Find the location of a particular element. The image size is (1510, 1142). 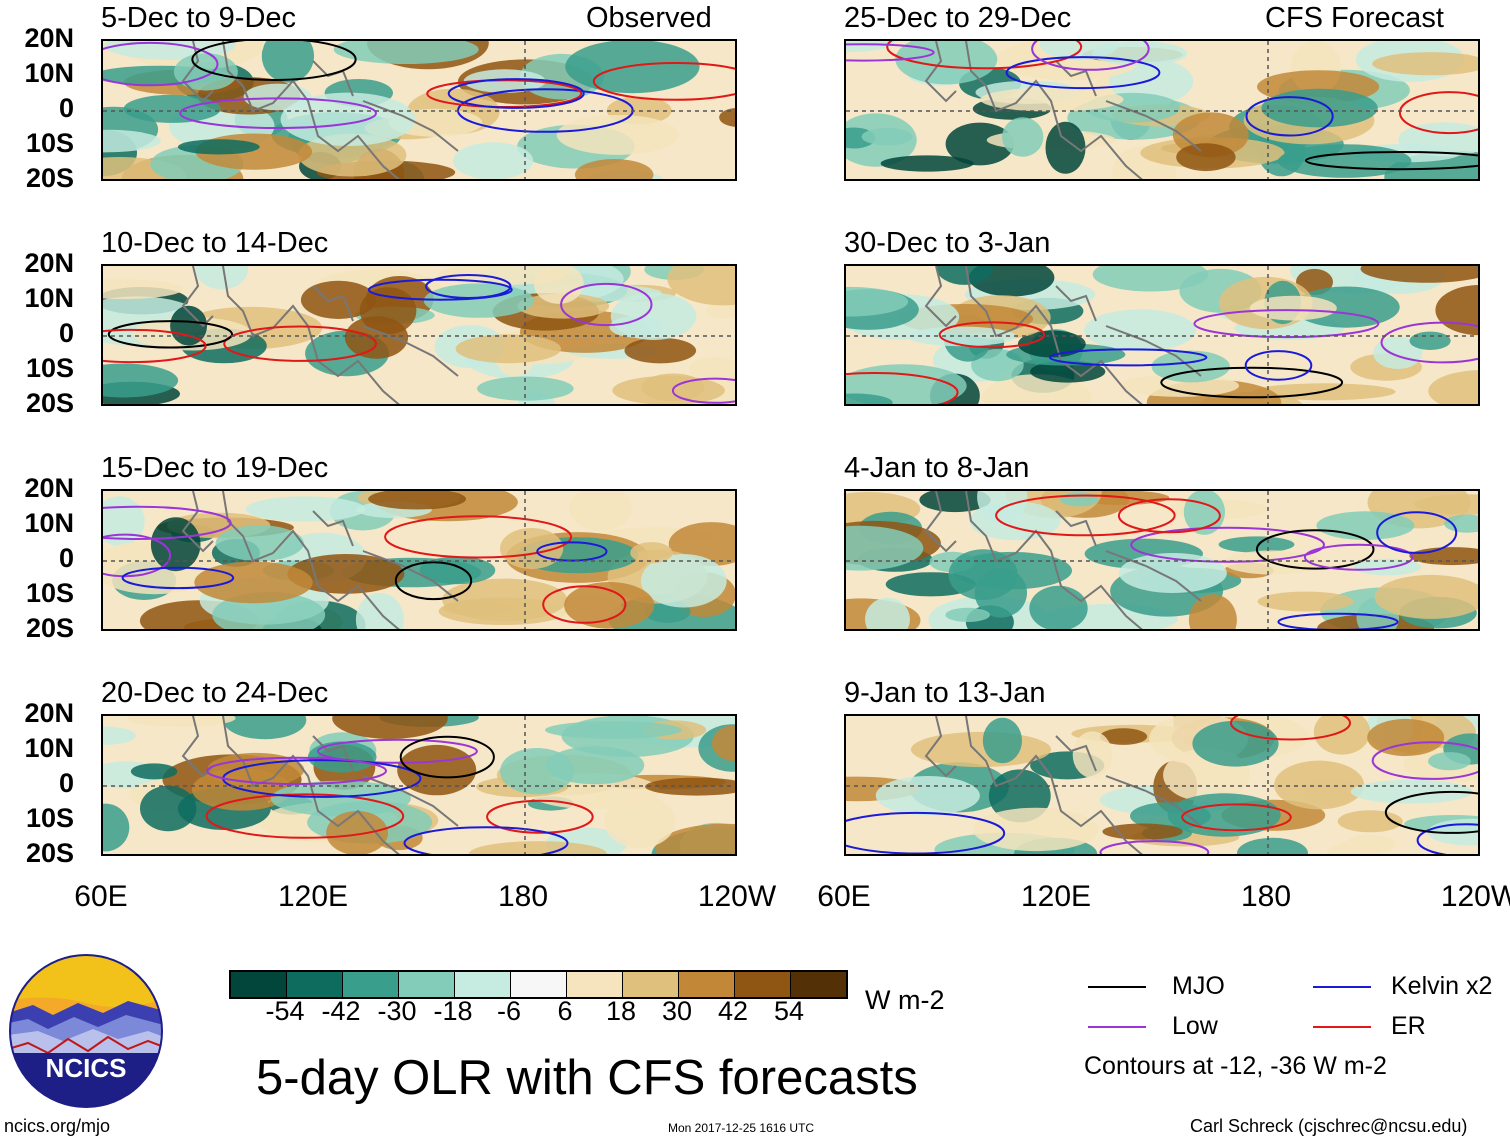

longitude-label: 60E is located at coordinates (101, 896).